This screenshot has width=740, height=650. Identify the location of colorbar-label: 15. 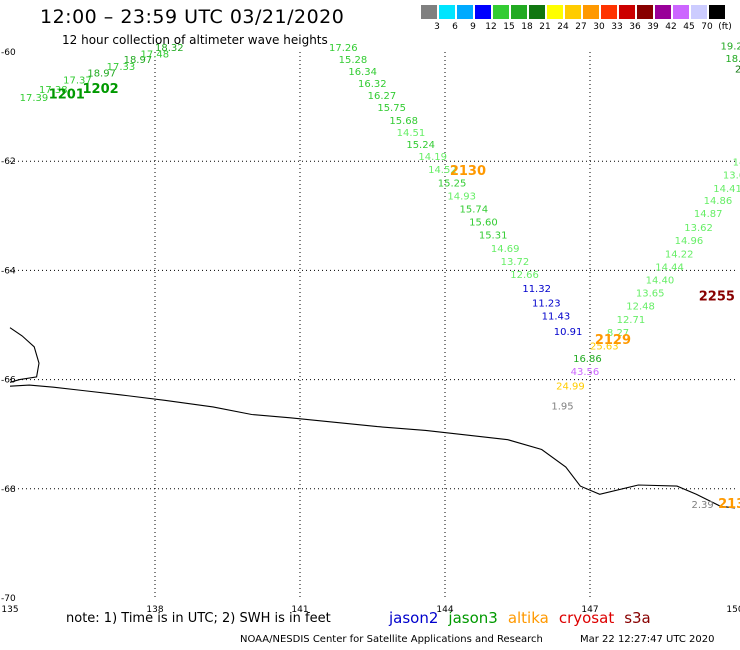
(509, 27).